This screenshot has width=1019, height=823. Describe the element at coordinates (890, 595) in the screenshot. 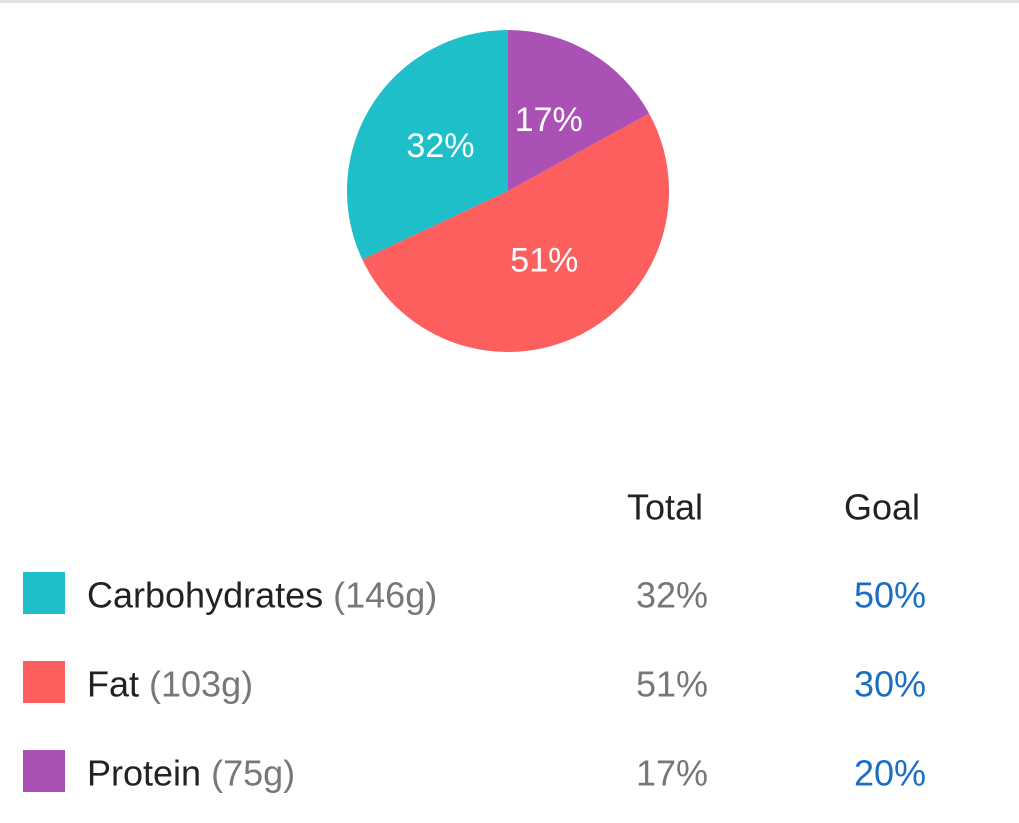

I see `goal-percent: 50%` at that location.